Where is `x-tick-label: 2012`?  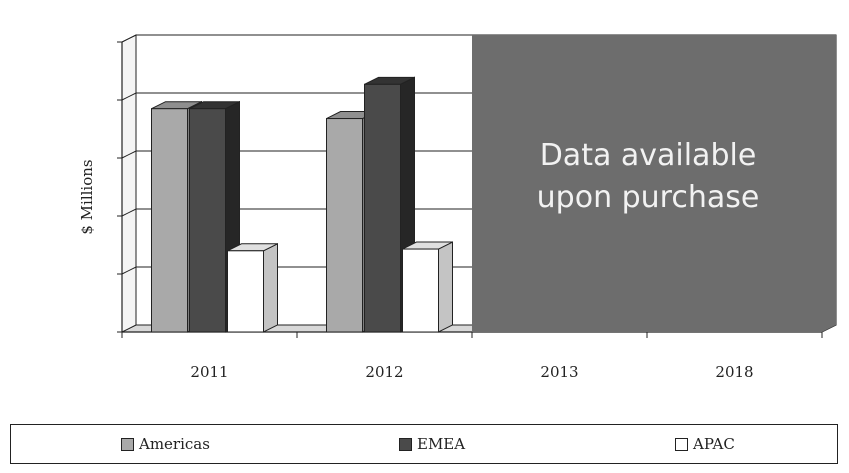 x-tick-label: 2012 is located at coordinates (384, 372).